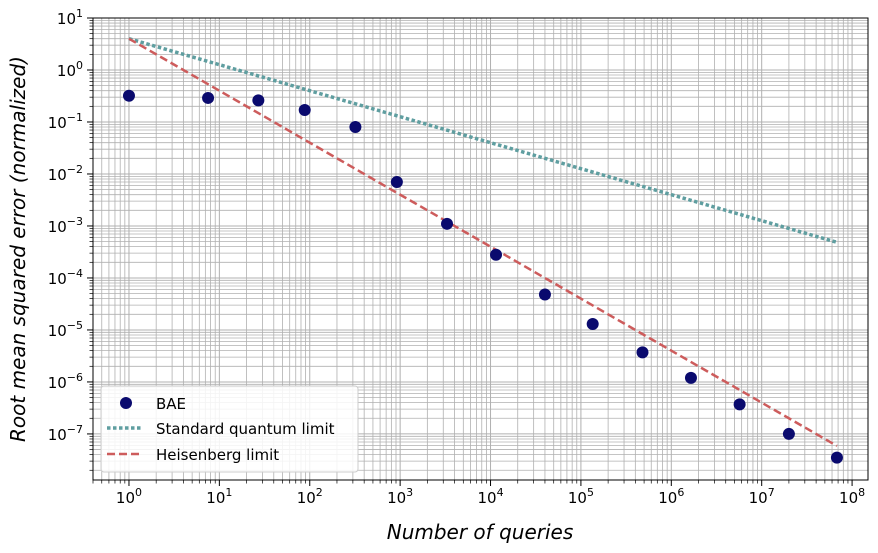 The width and height of the screenshot is (878, 553). What do you see at coordinates (65, 381) in the screenshot?
I see `y-tick-label: 10⁻⁶` at bounding box center [65, 381].